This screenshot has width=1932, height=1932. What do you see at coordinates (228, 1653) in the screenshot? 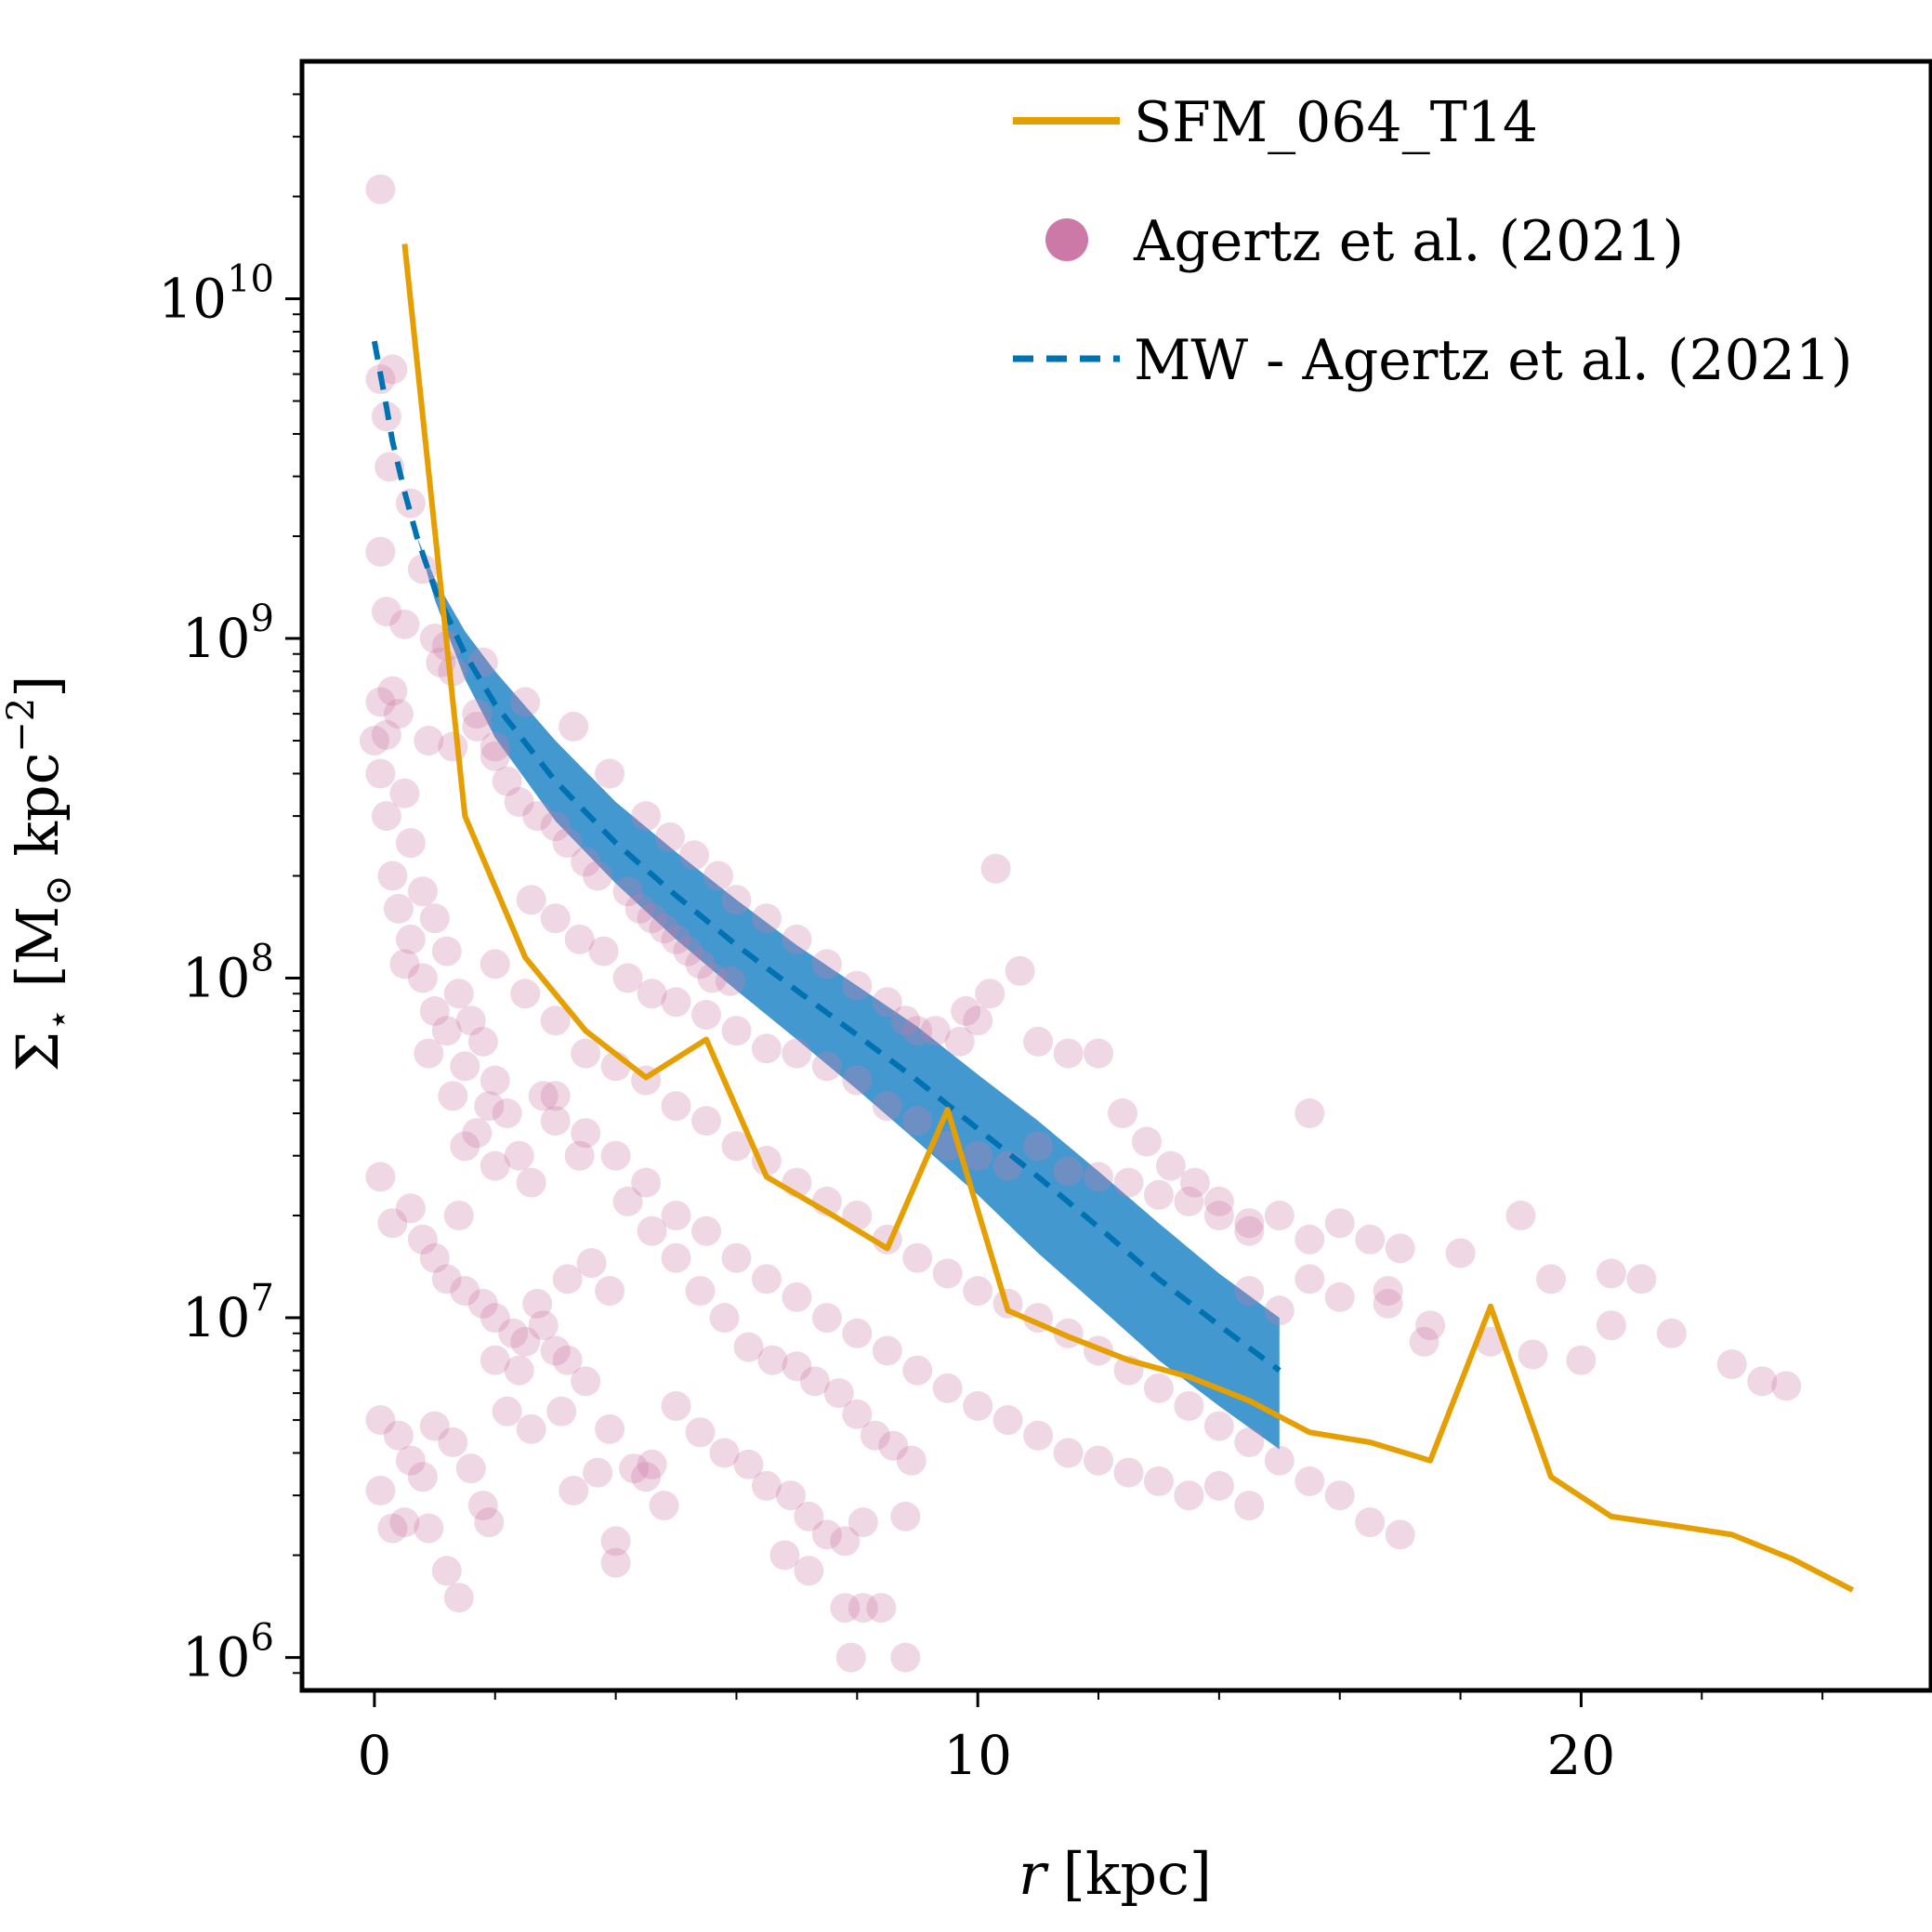
I see `y-tick-label-0: 10⁶` at bounding box center [228, 1653].